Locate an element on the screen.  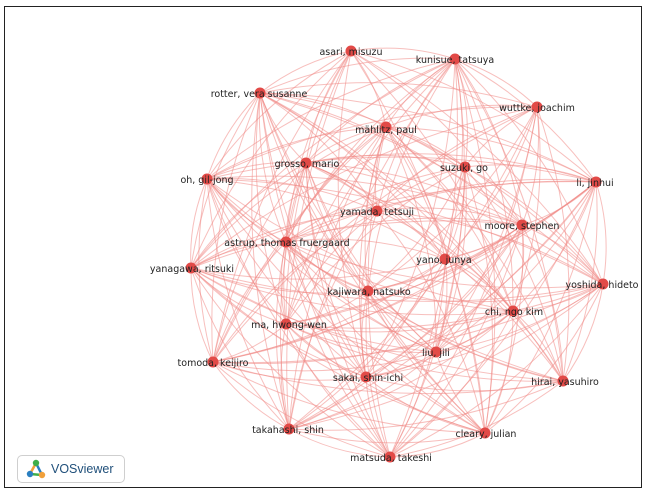
node-label-sakai: sakai, shin-ichi is located at coordinates (368, 378).